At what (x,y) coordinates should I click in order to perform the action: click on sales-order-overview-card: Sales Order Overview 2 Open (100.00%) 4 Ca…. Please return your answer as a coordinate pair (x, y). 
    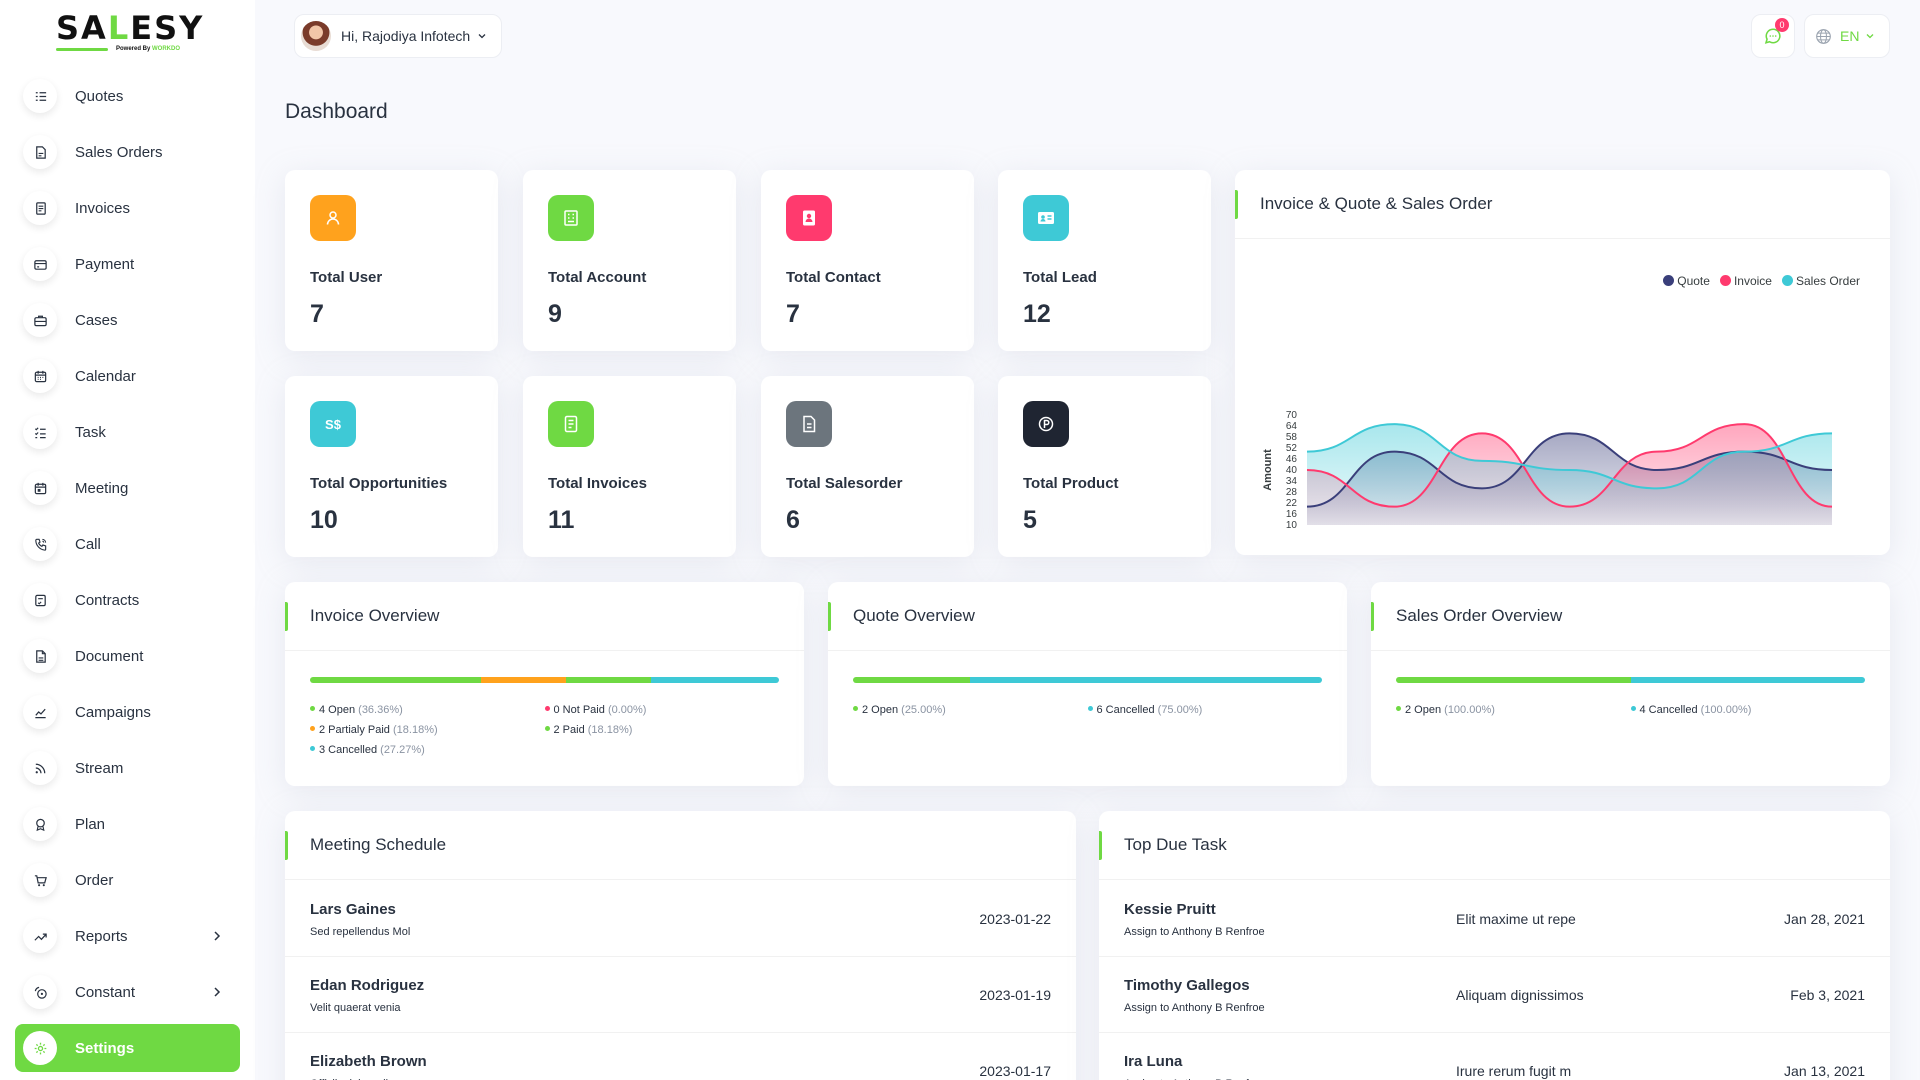
    Looking at the image, I should click on (1630, 684).